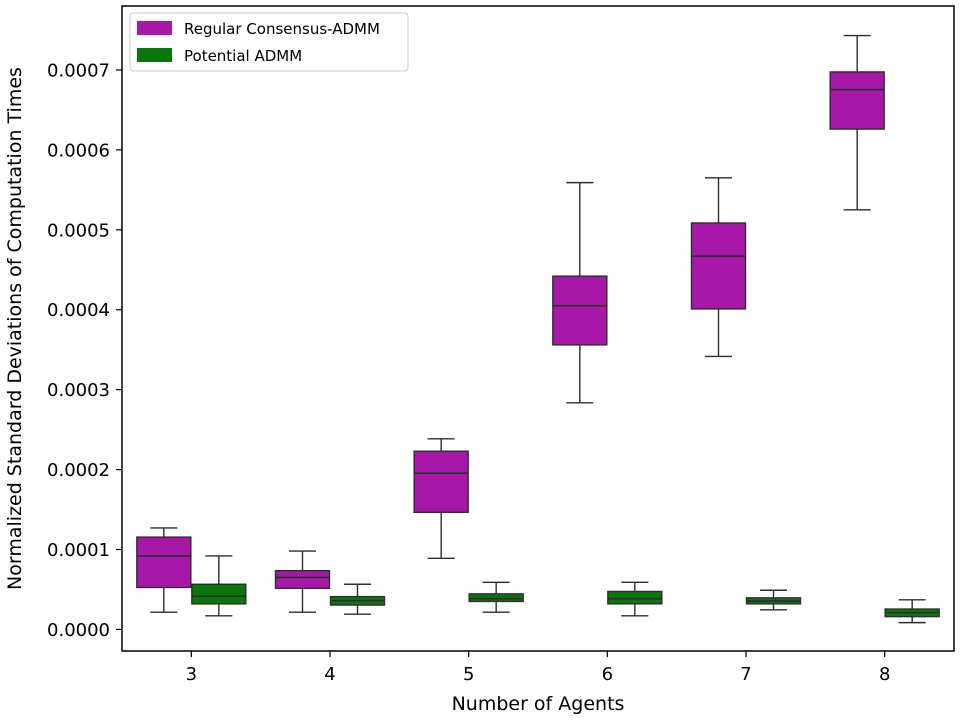 The image size is (960, 720). Describe the element at coordinates (154, 28) in the screenshot. I see `legend-swatch-regular` at that location.